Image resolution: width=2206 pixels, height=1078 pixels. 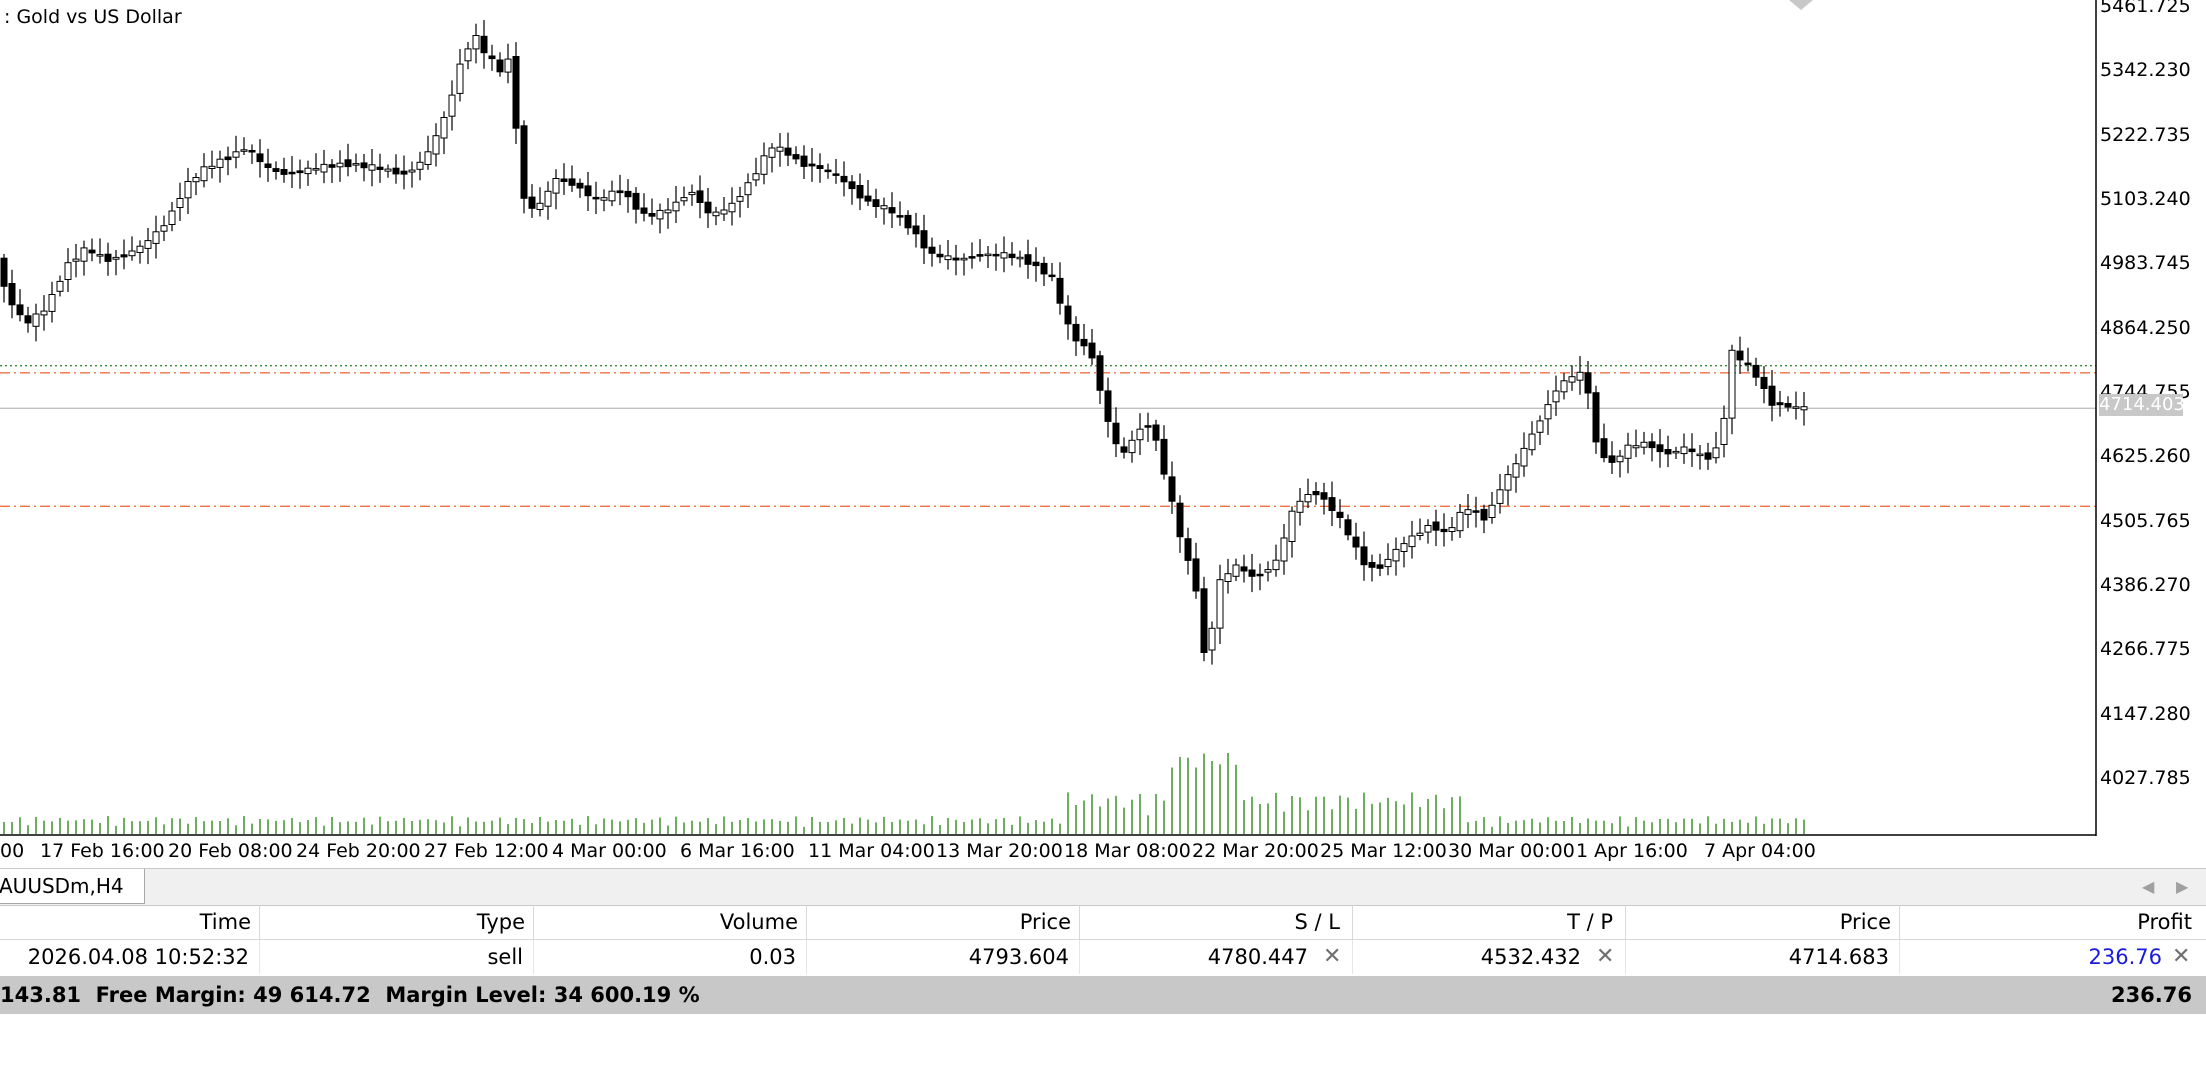 I want to click on cell-time: 2026.04.08 10:52:32, so click(x=130, y=957).